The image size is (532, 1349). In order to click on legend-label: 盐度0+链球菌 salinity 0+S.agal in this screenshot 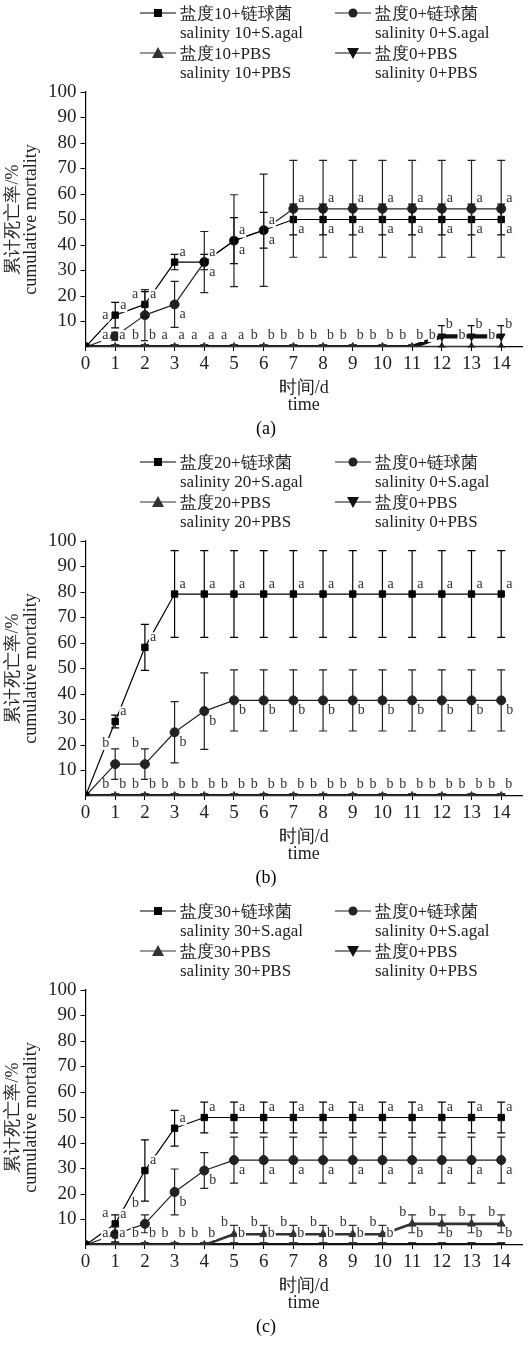, I will do `click(432, 921)`.